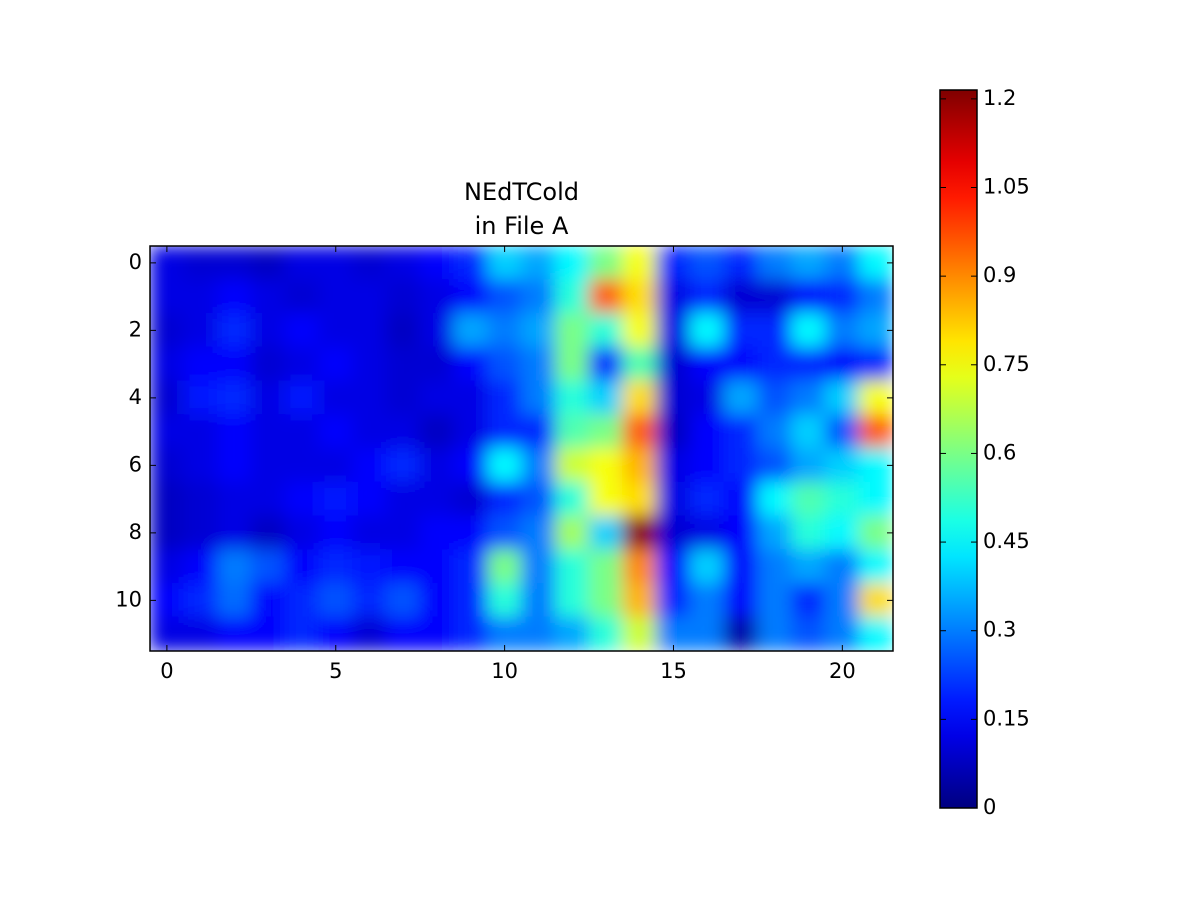  I want to click on colorbar-tick-label: 0.75, so click(1006, 364).